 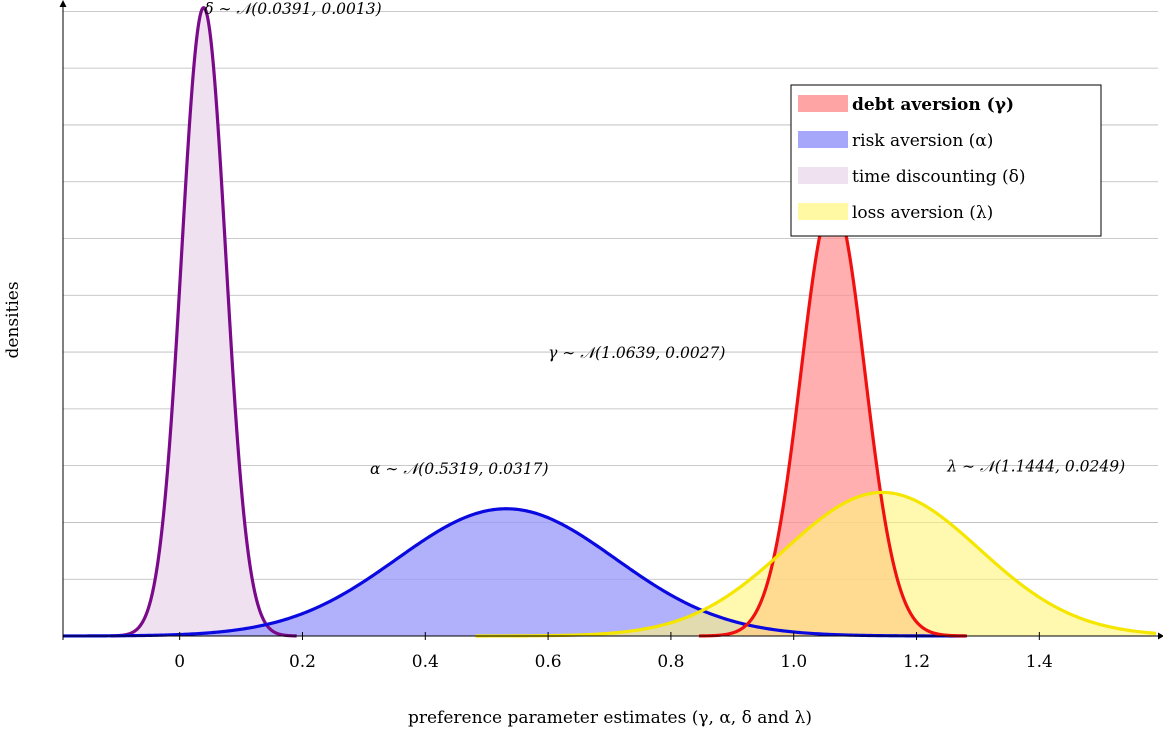 I want to click on x-tick-label: 1.4, so click(x=1039, y=662).